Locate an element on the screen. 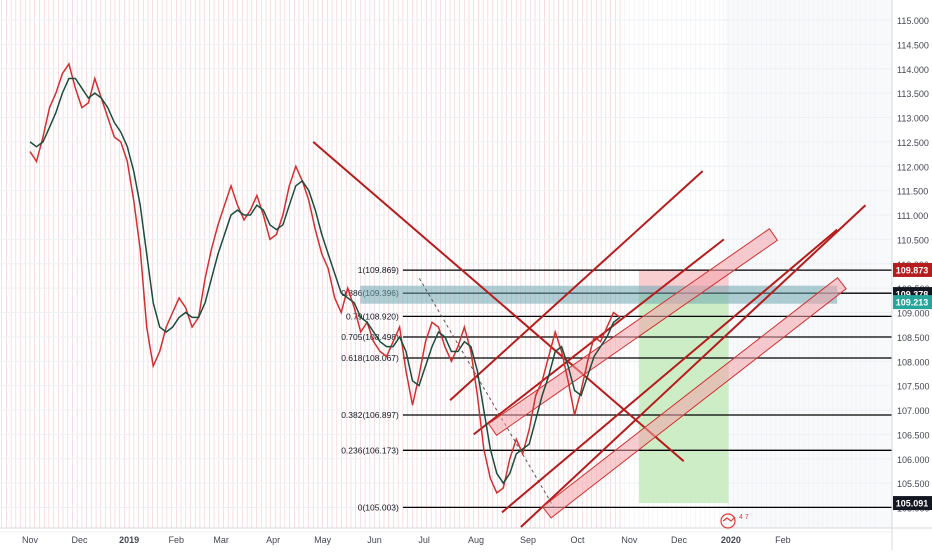 The height and width of the screenshot is (555, 932). y-tick-label: 108.500 is located at coordinates (913, 338).